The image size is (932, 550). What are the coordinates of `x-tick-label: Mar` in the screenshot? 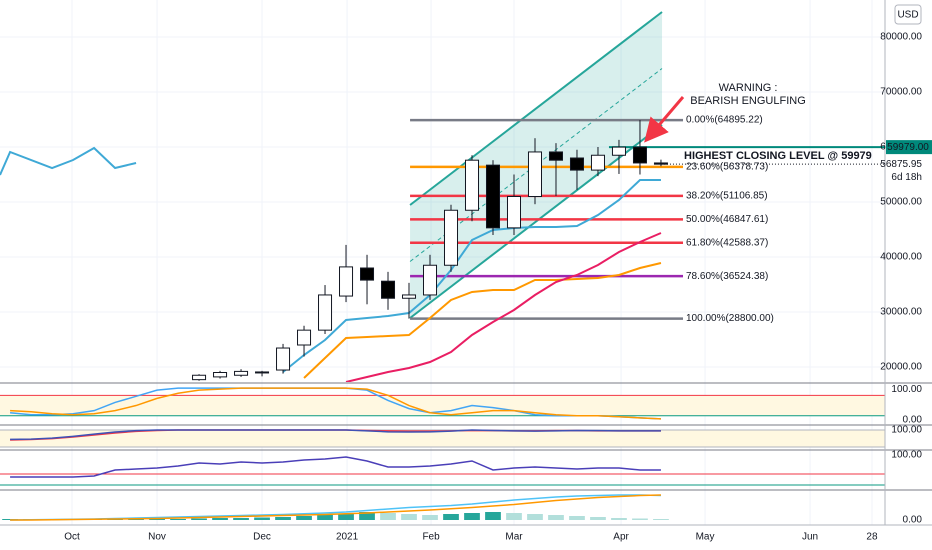 It's located at (514, 537).